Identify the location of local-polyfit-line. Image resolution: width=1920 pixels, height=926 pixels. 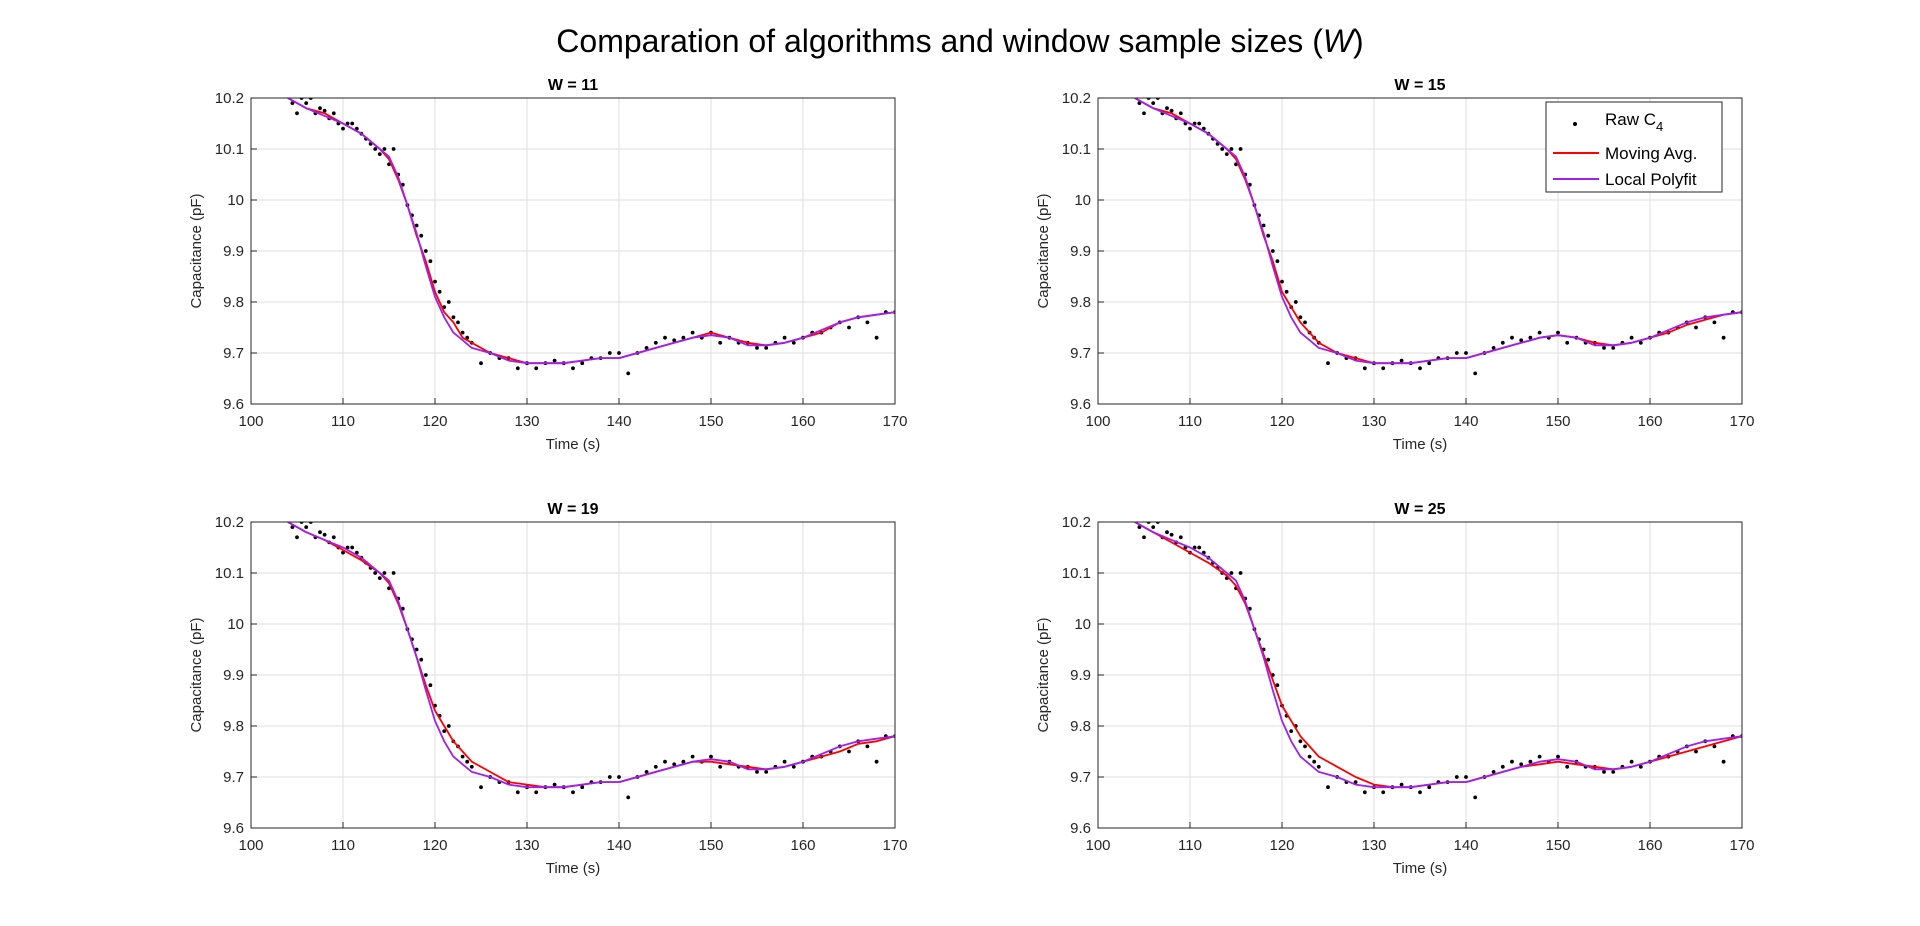
(591, 655).